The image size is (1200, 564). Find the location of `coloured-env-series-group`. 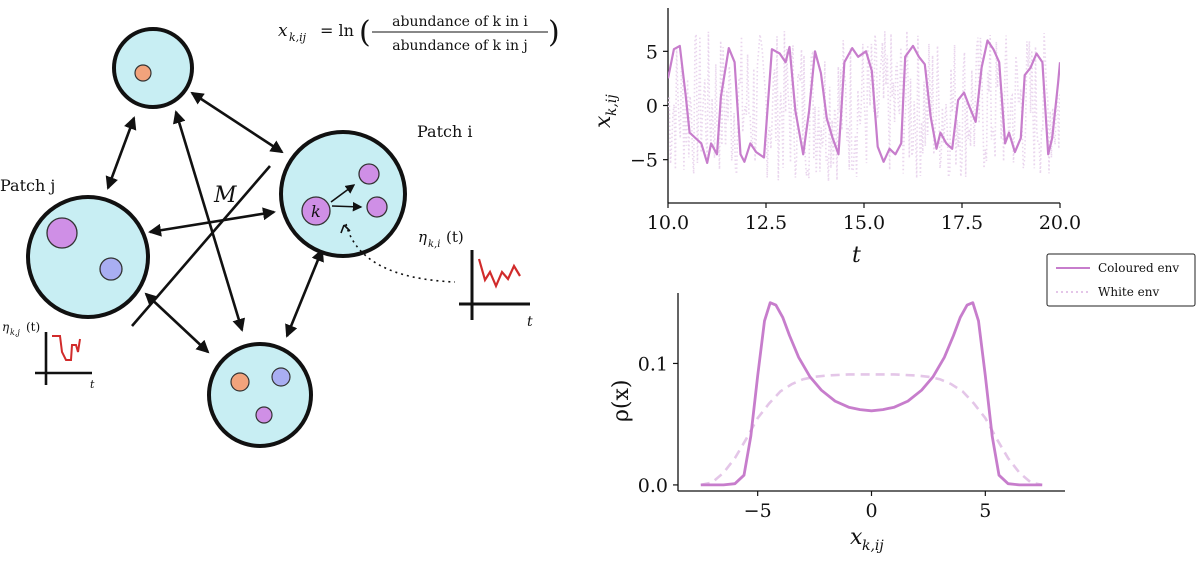

coloured-env-series-group is located at coordinates (864, 101).